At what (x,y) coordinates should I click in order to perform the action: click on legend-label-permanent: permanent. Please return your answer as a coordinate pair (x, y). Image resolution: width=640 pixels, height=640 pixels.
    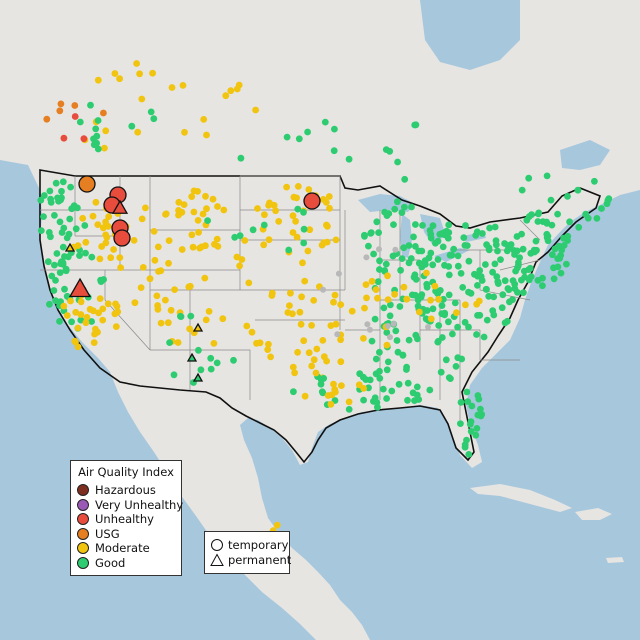
    Looking at the image, I should click on (260, 559).